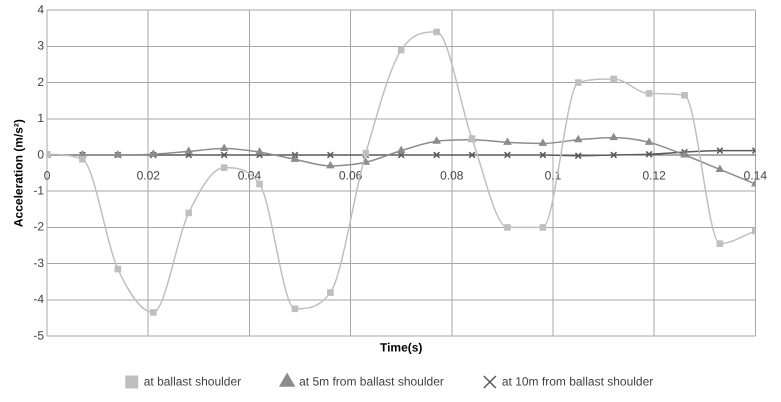  Describe the element at coordinates (401, 347) in the screenshot. I see `x-axis-title: Time(s)` at that location.